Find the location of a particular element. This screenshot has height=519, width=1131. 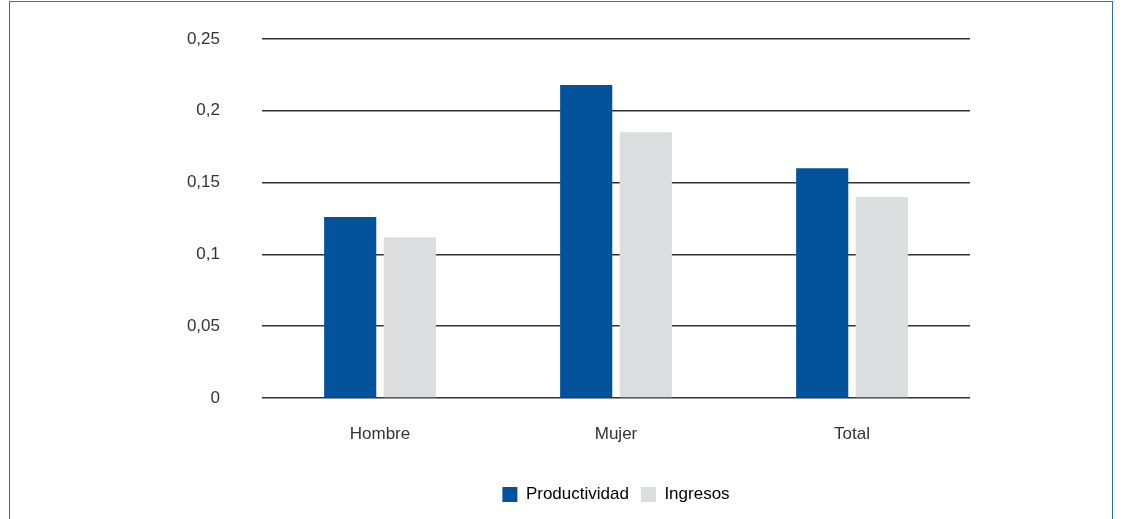

x-tick-label: Hombre is located at coordinates (380, 433).